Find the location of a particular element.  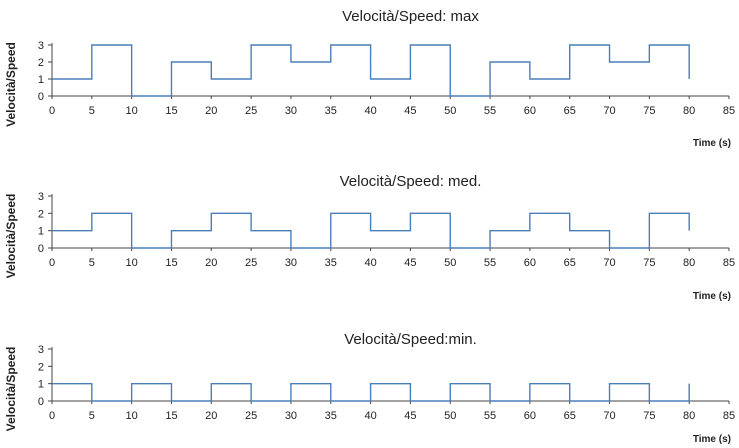

chart-title: Velocità/Speed: med. is located at coordinates (411, 181).